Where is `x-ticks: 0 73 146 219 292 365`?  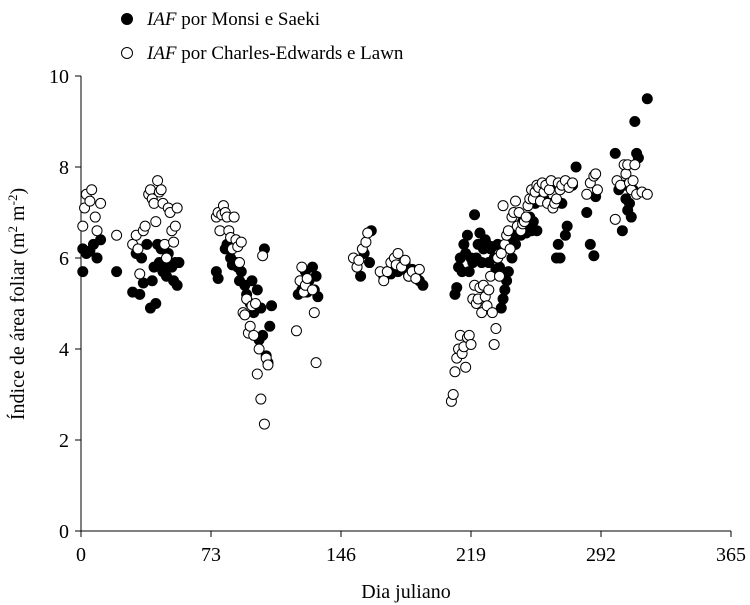
x-ticks: 0 73 146 219 292 365 is located at coordinates (411, 548).